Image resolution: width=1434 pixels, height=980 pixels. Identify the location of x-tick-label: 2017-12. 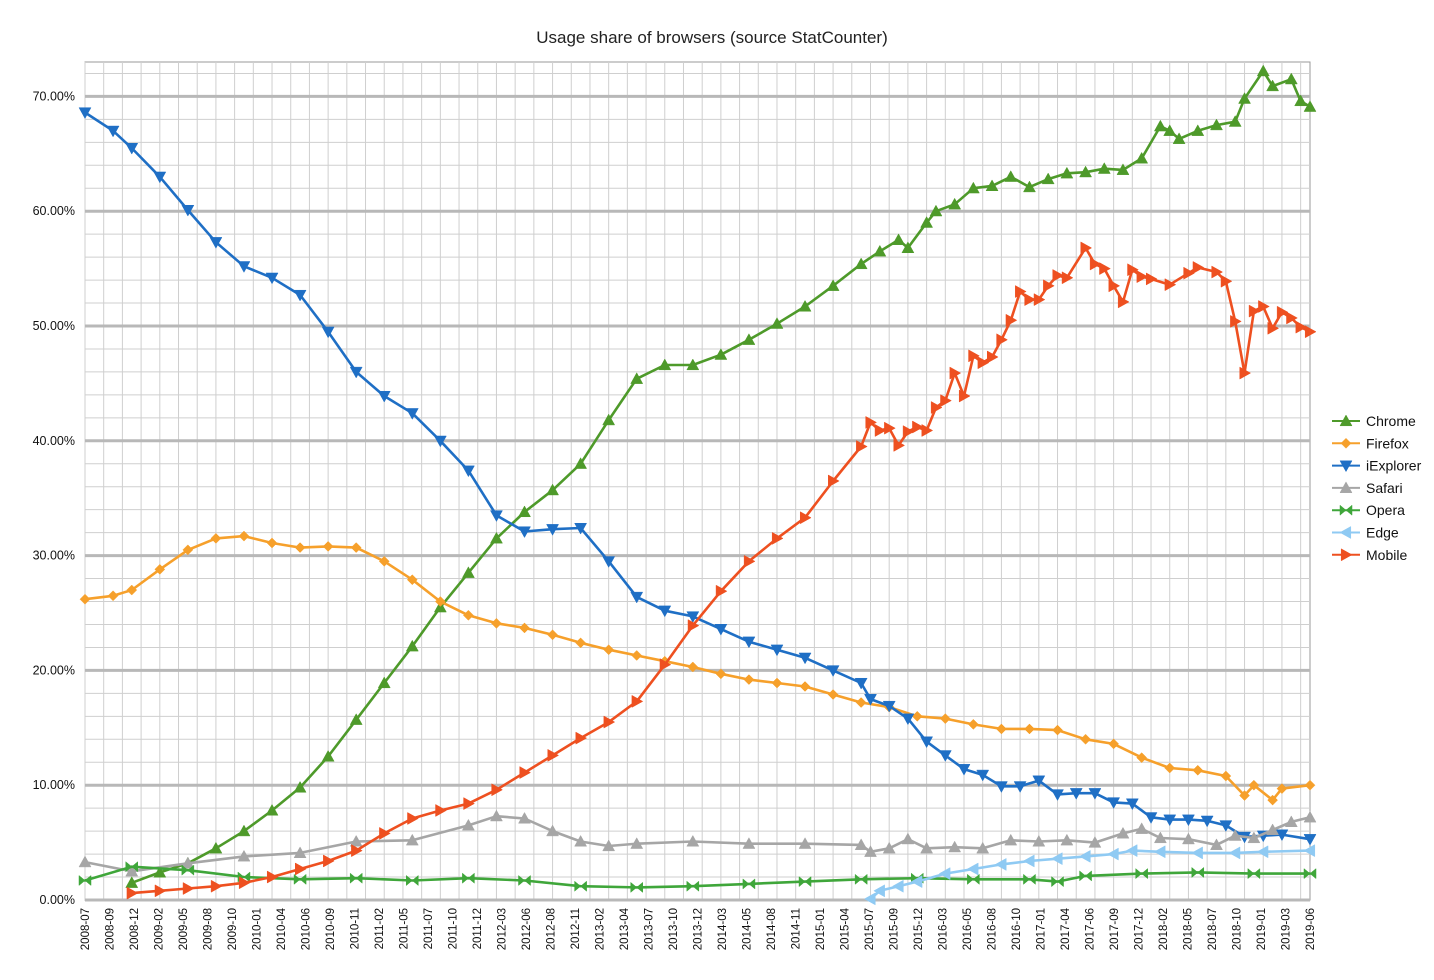
(1140, 929).